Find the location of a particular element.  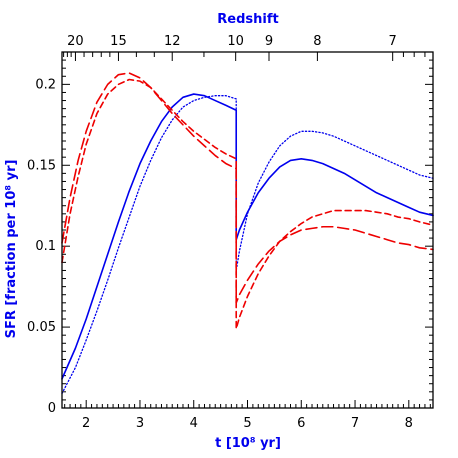

y-tick-label: 0 is located at coordinates (52, 408).